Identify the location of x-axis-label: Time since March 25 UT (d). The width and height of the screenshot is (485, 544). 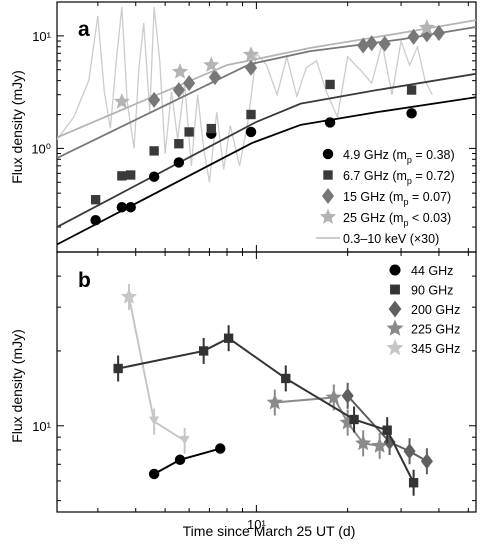
(269, 531).